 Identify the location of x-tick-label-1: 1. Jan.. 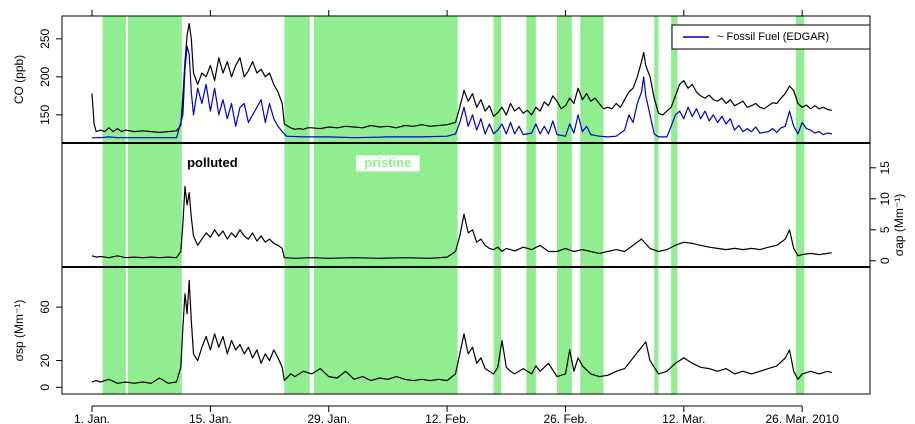
(92, 418).